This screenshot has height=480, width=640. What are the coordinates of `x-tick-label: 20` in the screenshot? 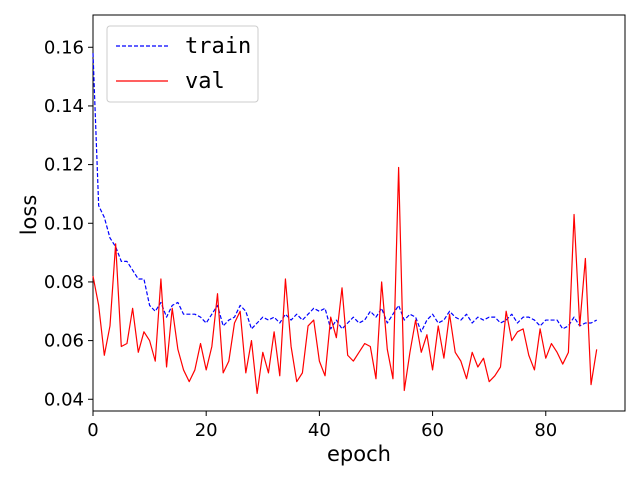 It's located at (206, 430).